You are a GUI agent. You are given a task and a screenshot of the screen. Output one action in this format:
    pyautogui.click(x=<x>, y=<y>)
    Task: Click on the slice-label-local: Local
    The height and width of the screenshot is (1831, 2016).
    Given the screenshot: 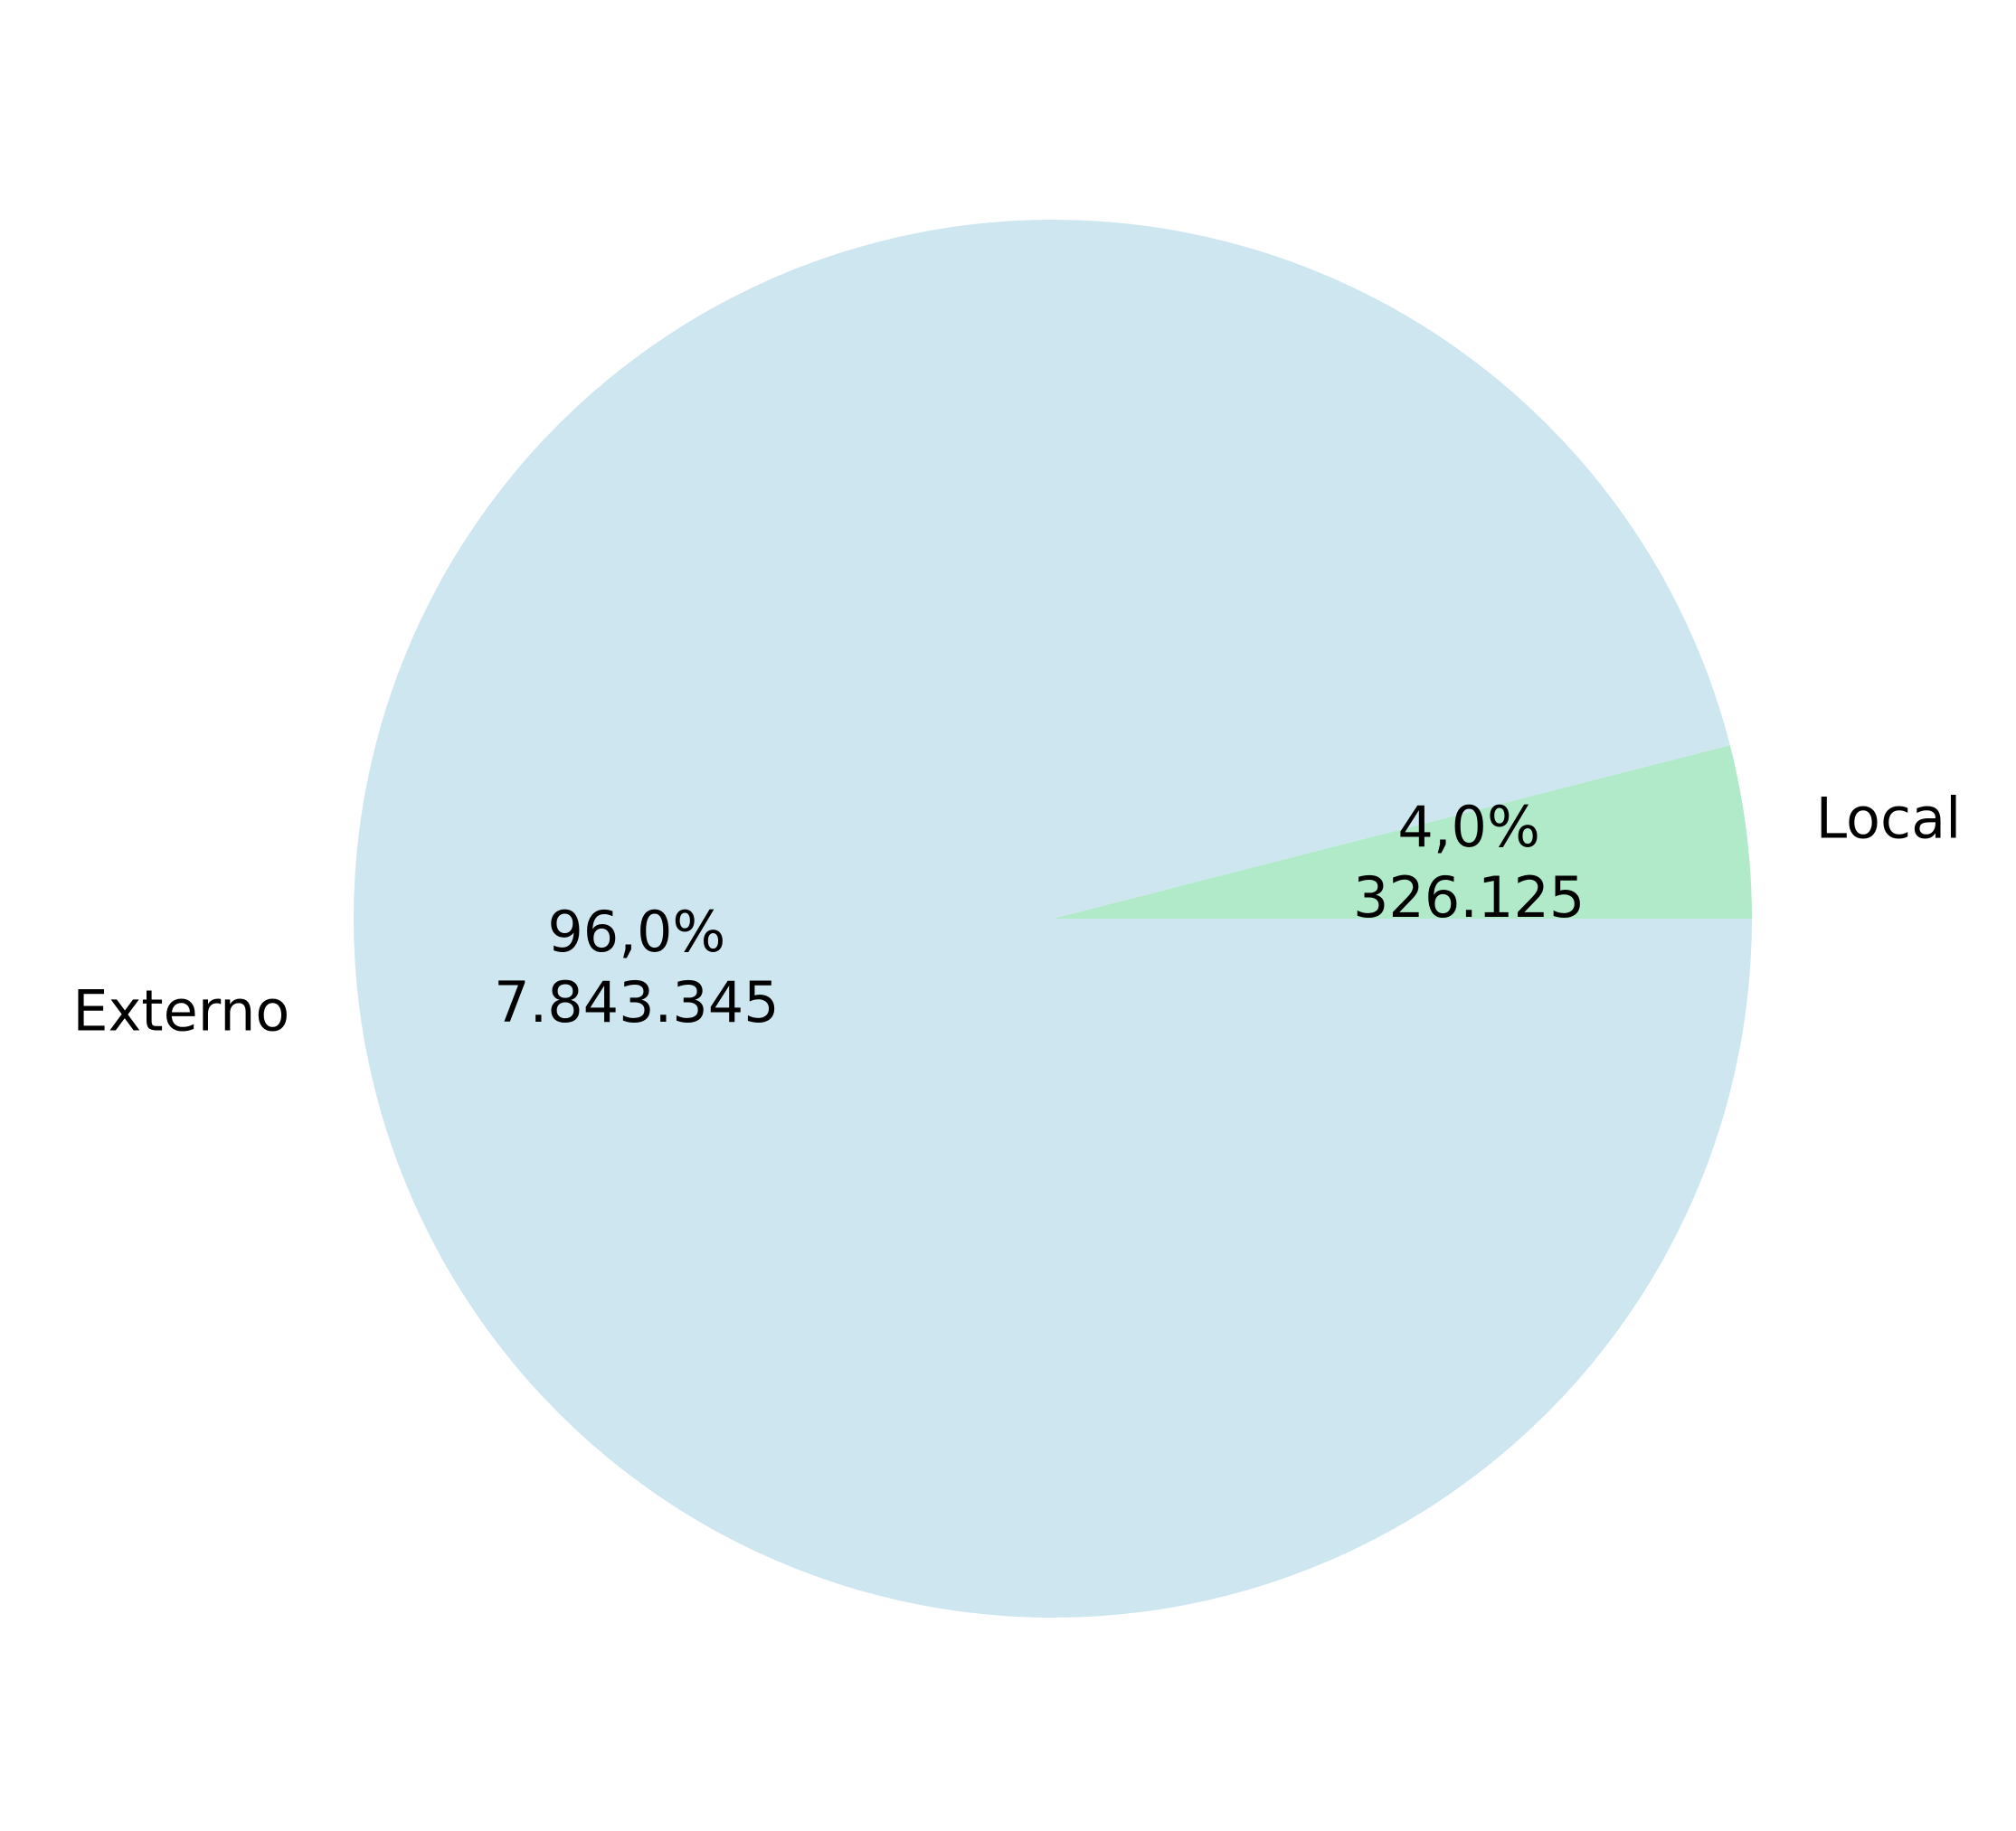 What is the action you would take?
    pyautogui.click(x=1889, y=819)
    